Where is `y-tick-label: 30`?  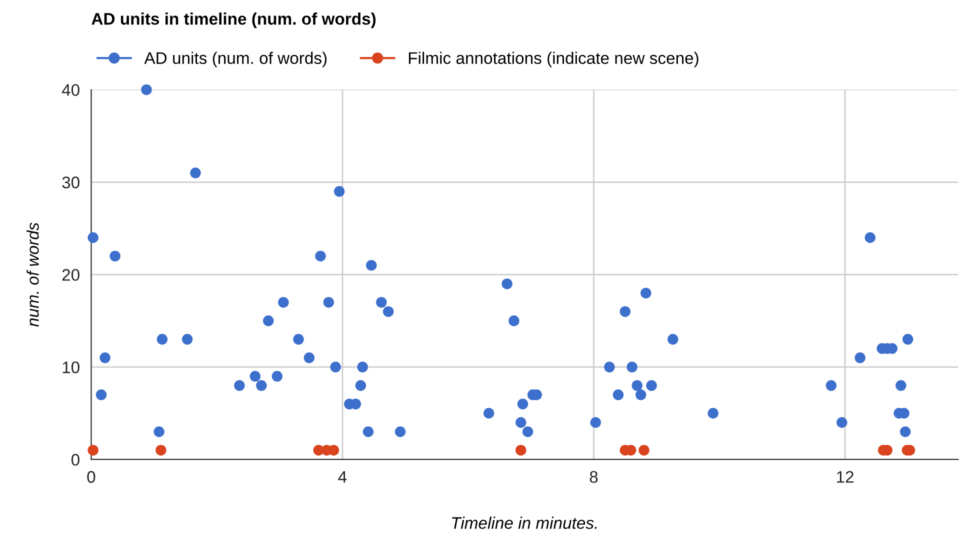 y-tick-label: 30 is located at coordinates (71, 182).